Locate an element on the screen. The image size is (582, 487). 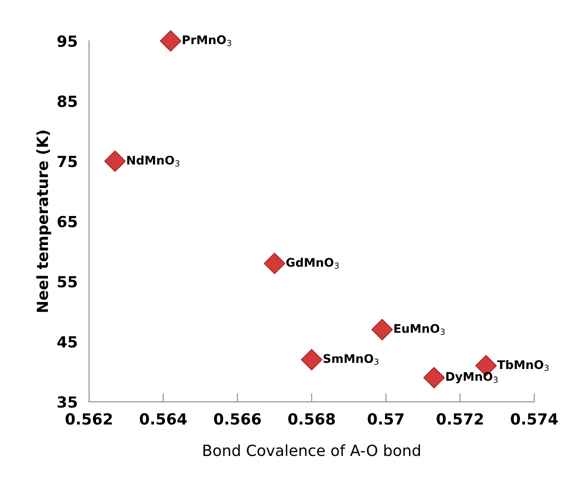
y-tick-label: 35 is located at coordinates (67, 402).